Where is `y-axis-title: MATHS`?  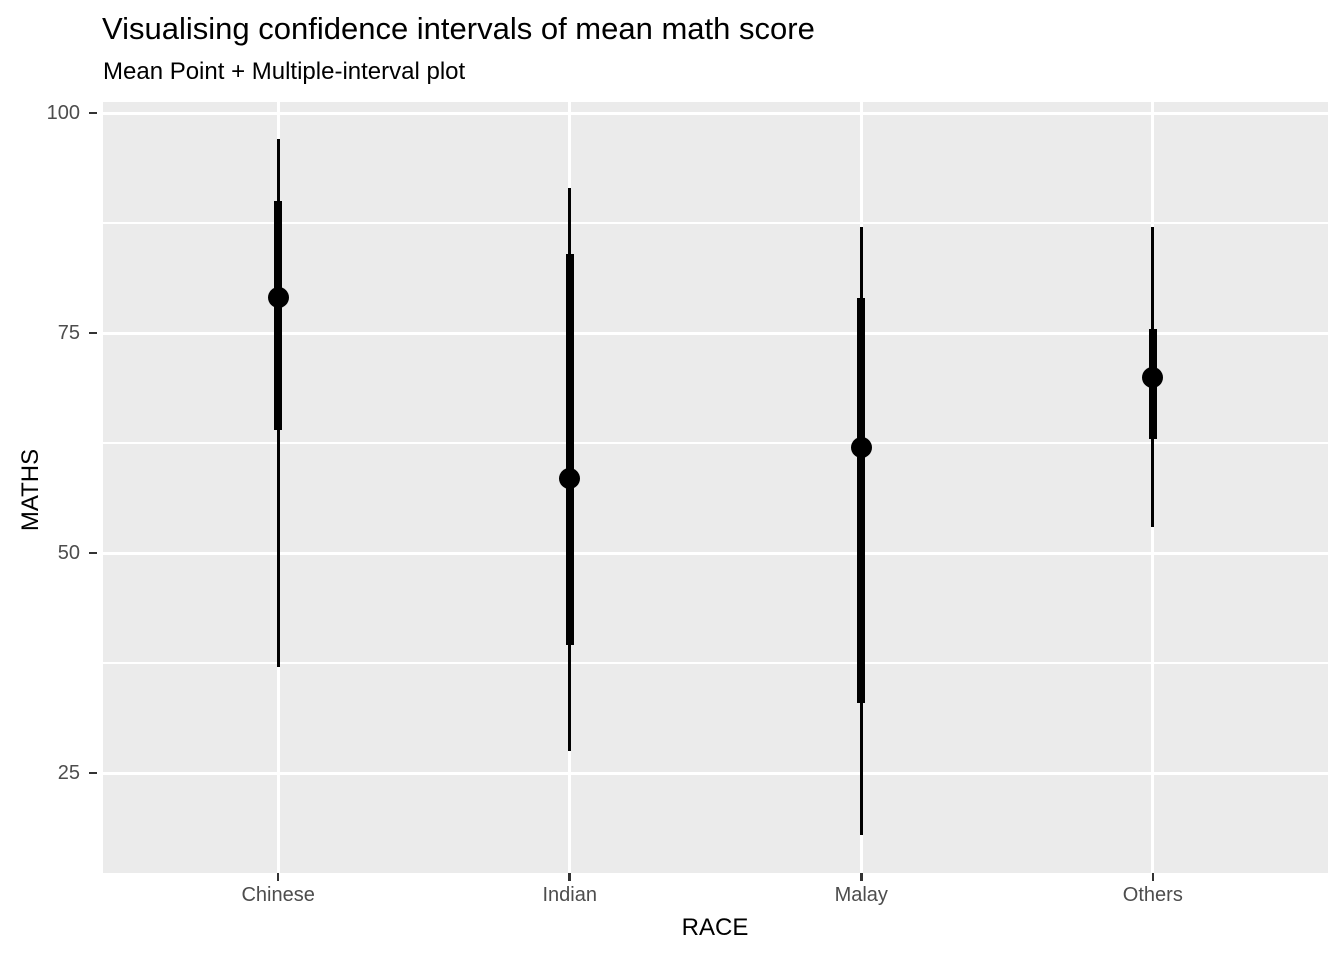 y-axis-title: MATHS is located at coordinates (30, 490).